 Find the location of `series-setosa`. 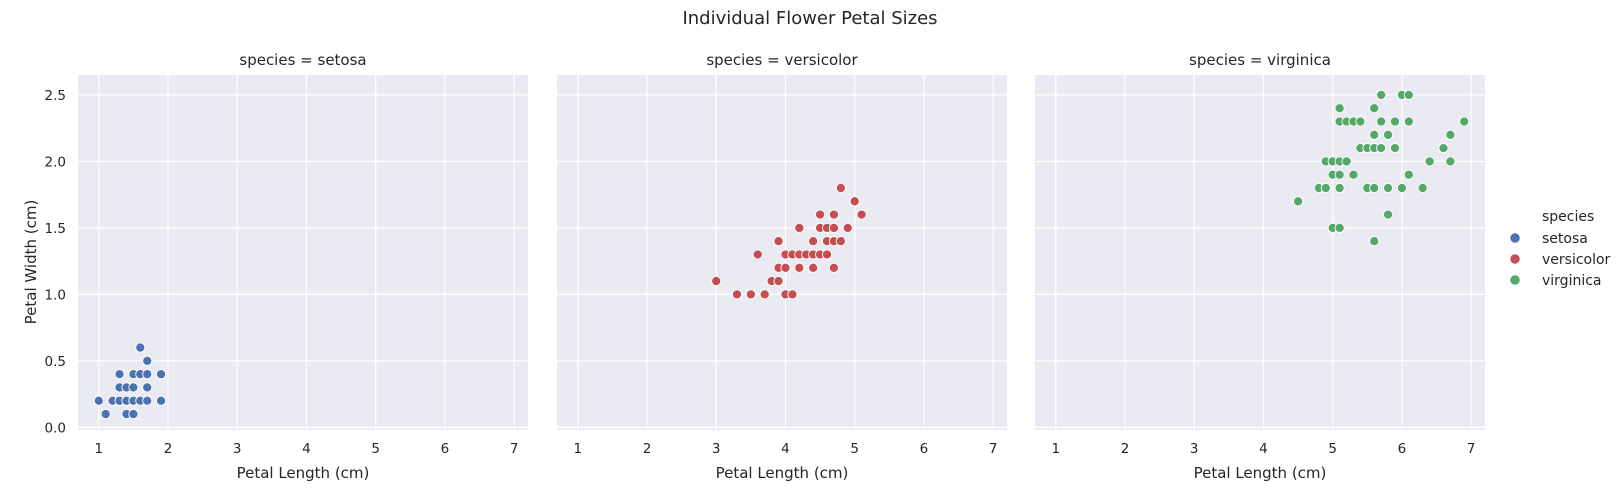

series-setosa is located at coordinates (130, 381).